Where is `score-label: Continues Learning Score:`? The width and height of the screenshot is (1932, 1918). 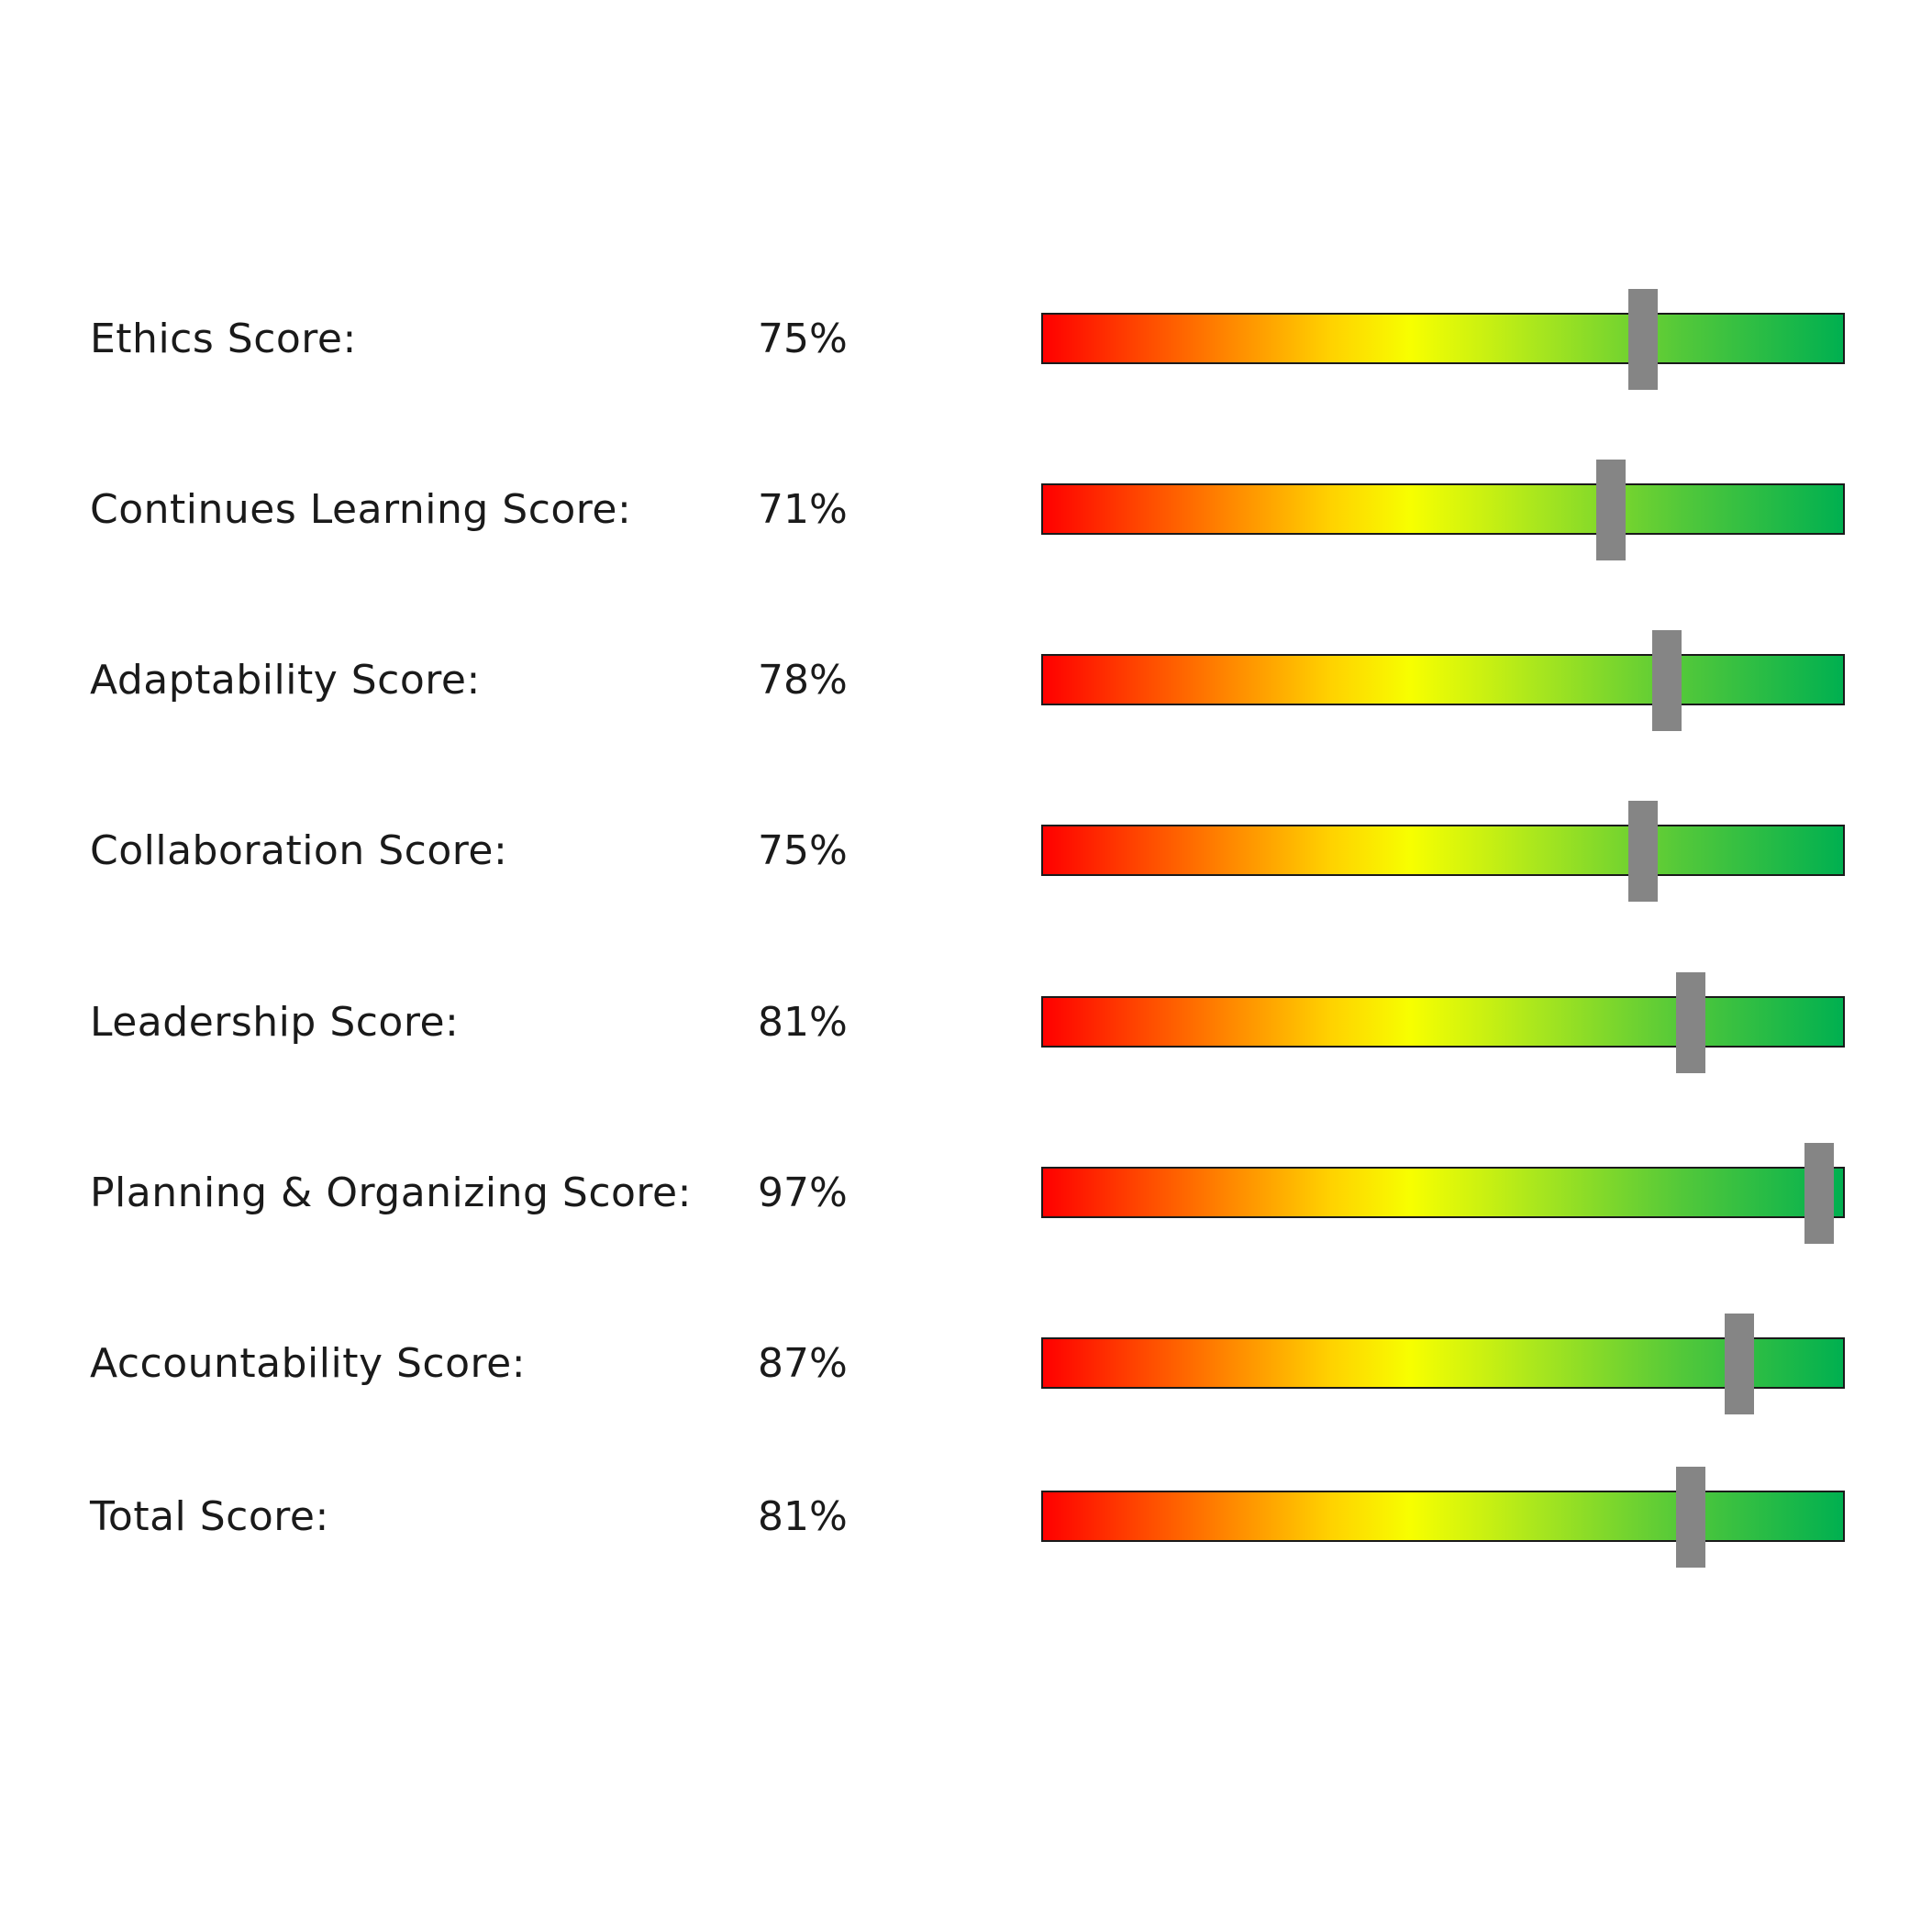 score-label: Continues Learning Score: is located at coordinates (361, 509).